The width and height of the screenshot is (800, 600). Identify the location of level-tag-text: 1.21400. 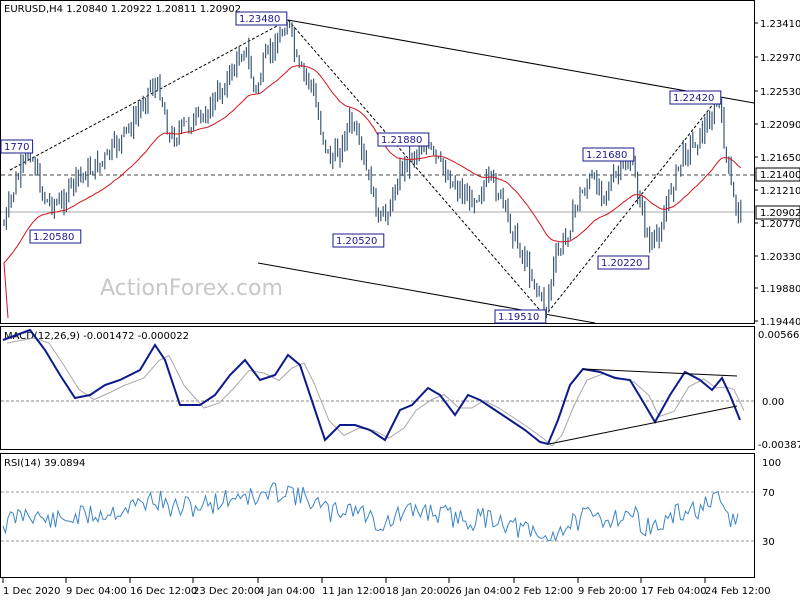
(780, 175).